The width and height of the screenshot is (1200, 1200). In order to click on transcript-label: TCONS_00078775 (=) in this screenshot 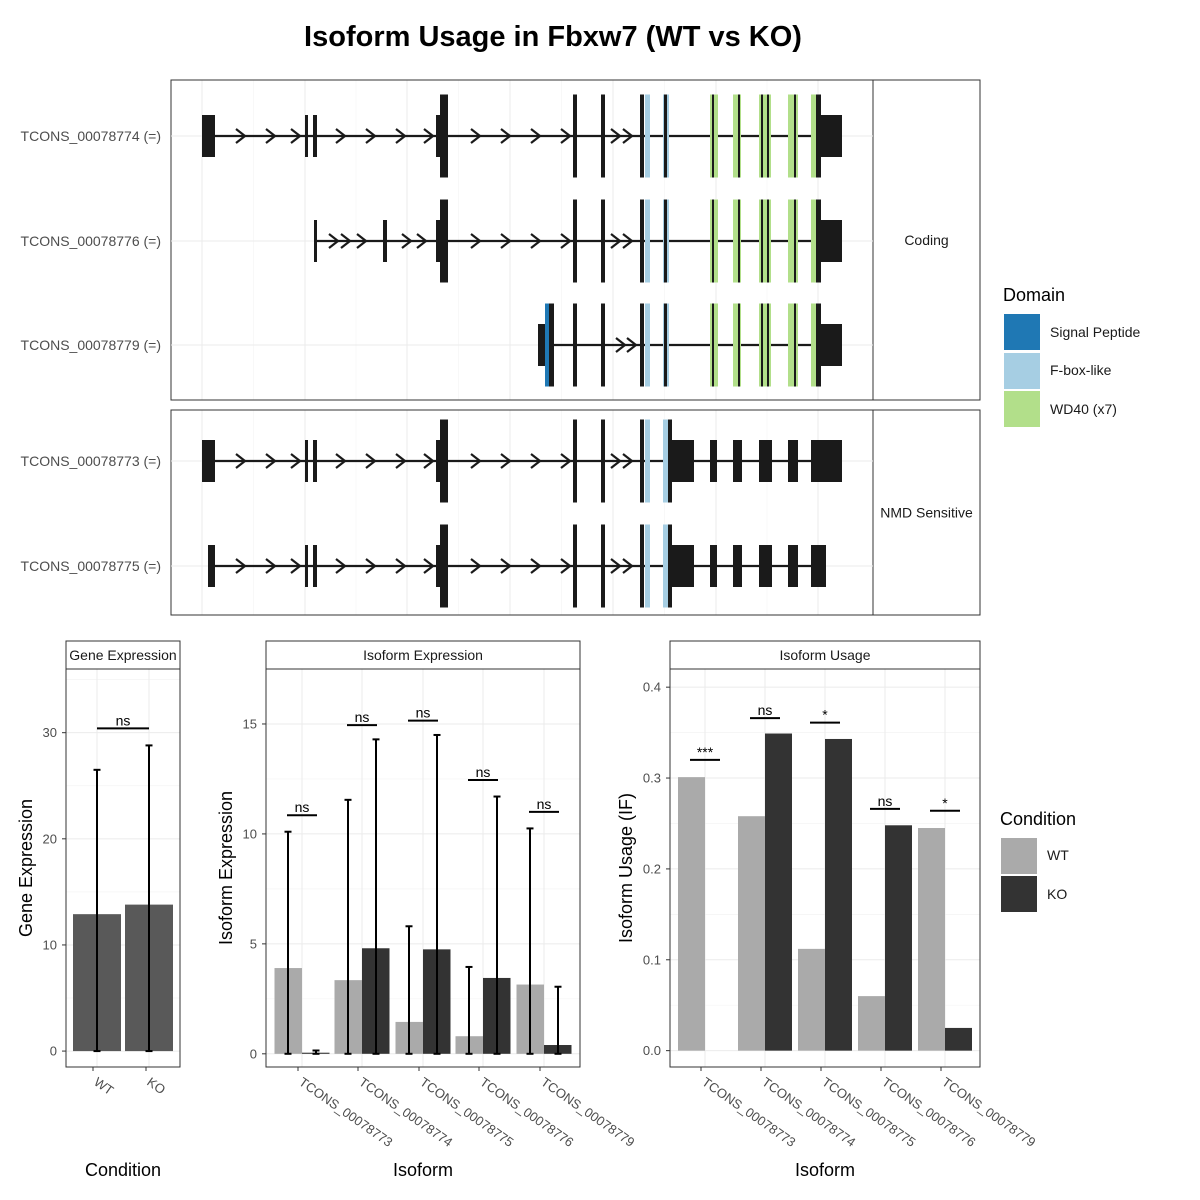, I will do `click(91, 566)`.